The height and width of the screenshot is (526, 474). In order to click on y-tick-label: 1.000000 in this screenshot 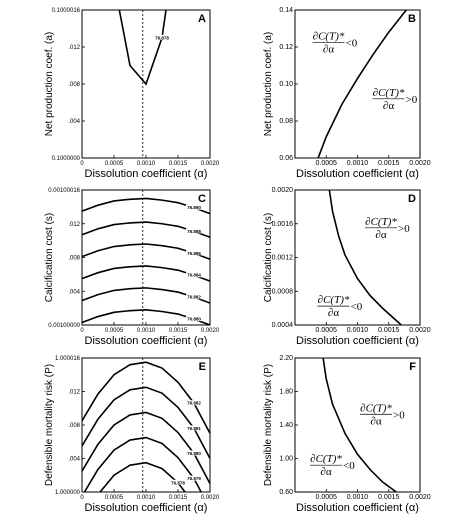, I will do `click(68, 493)`.